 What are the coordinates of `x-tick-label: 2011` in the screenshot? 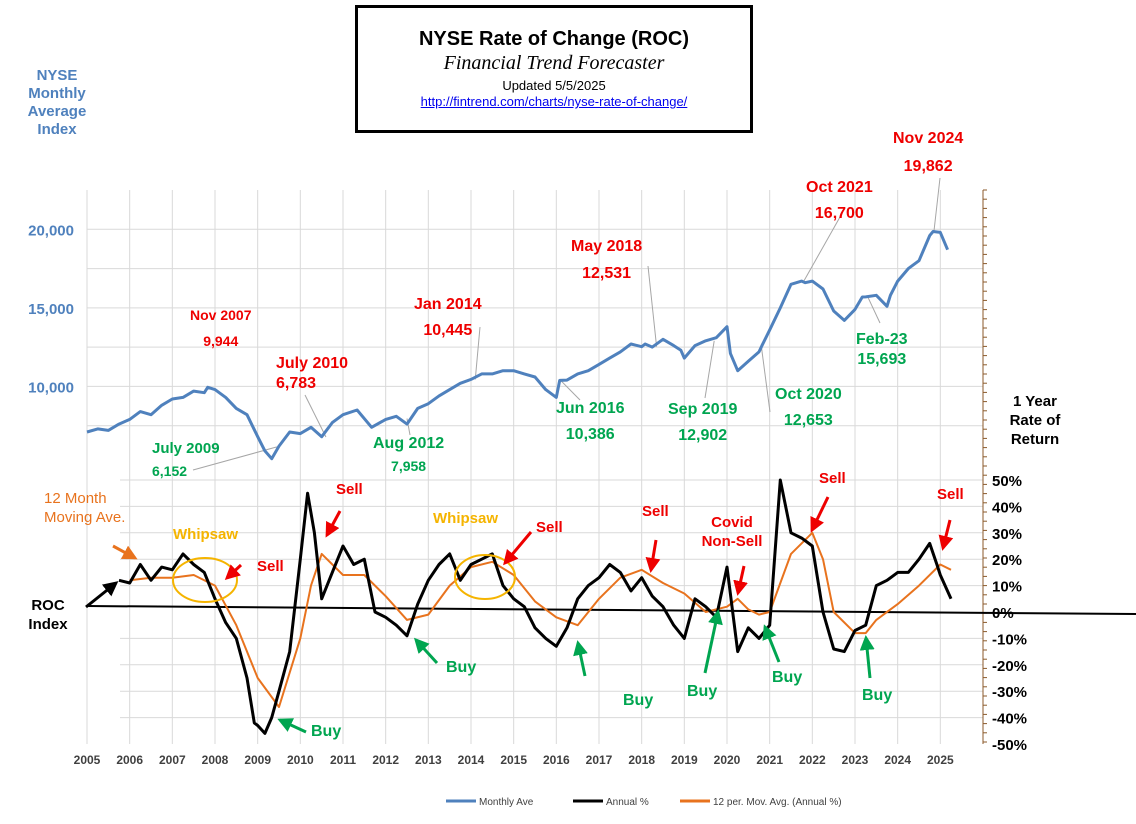 It's located at (343, 760).